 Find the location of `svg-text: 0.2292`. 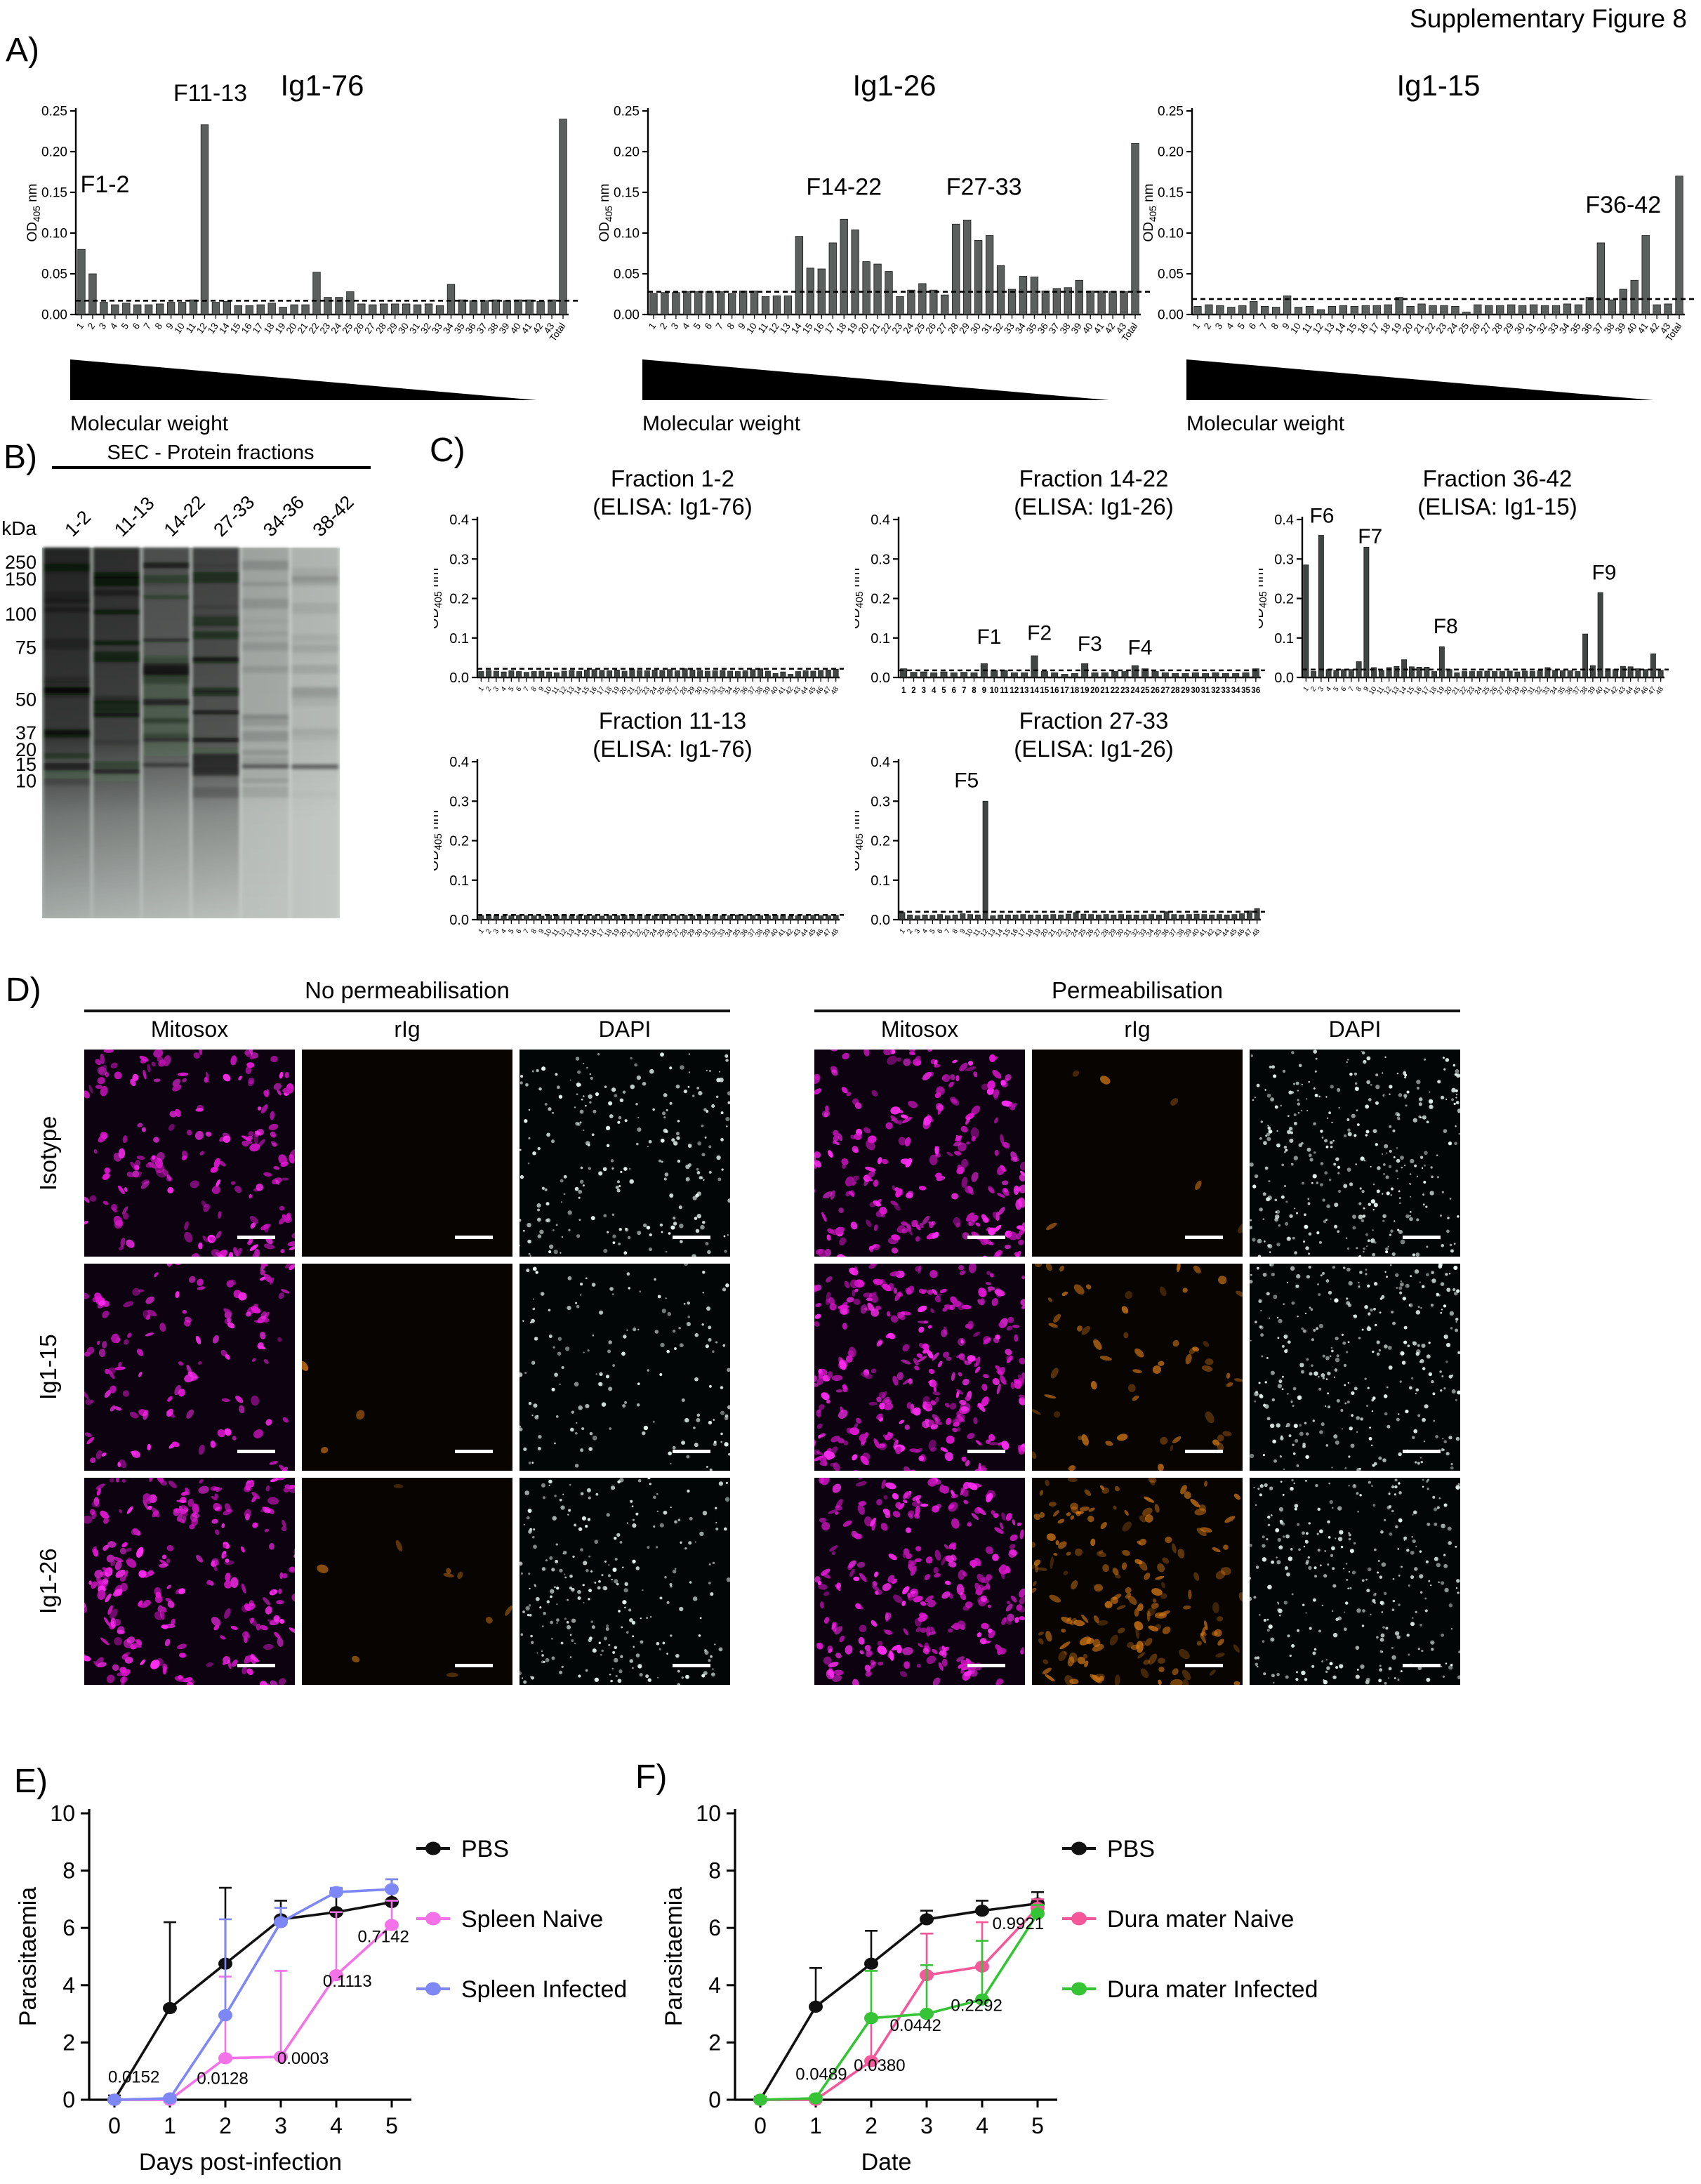

svg-text: 0.2292 is located at coordinates (977, 2006).